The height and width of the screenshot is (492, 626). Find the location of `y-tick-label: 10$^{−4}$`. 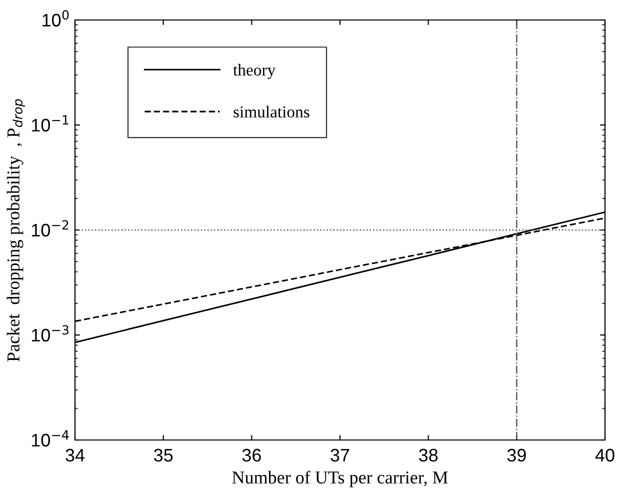

y-tick-label: 10$^{−4}$ is located at coordinates (50, 438).